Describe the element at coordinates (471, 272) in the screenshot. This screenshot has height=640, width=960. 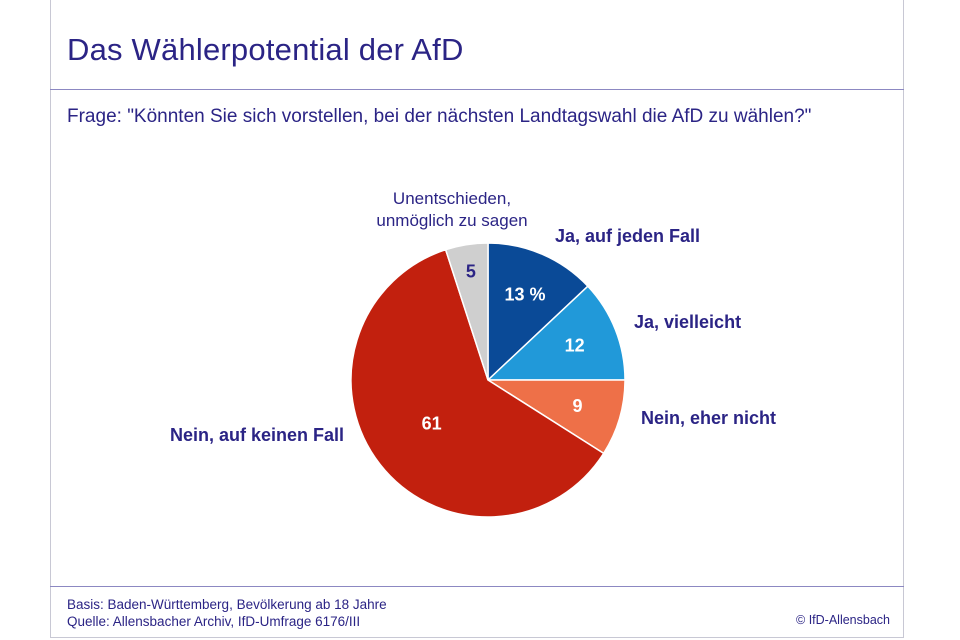
I see `pie-value-label-4: 5` at that location.